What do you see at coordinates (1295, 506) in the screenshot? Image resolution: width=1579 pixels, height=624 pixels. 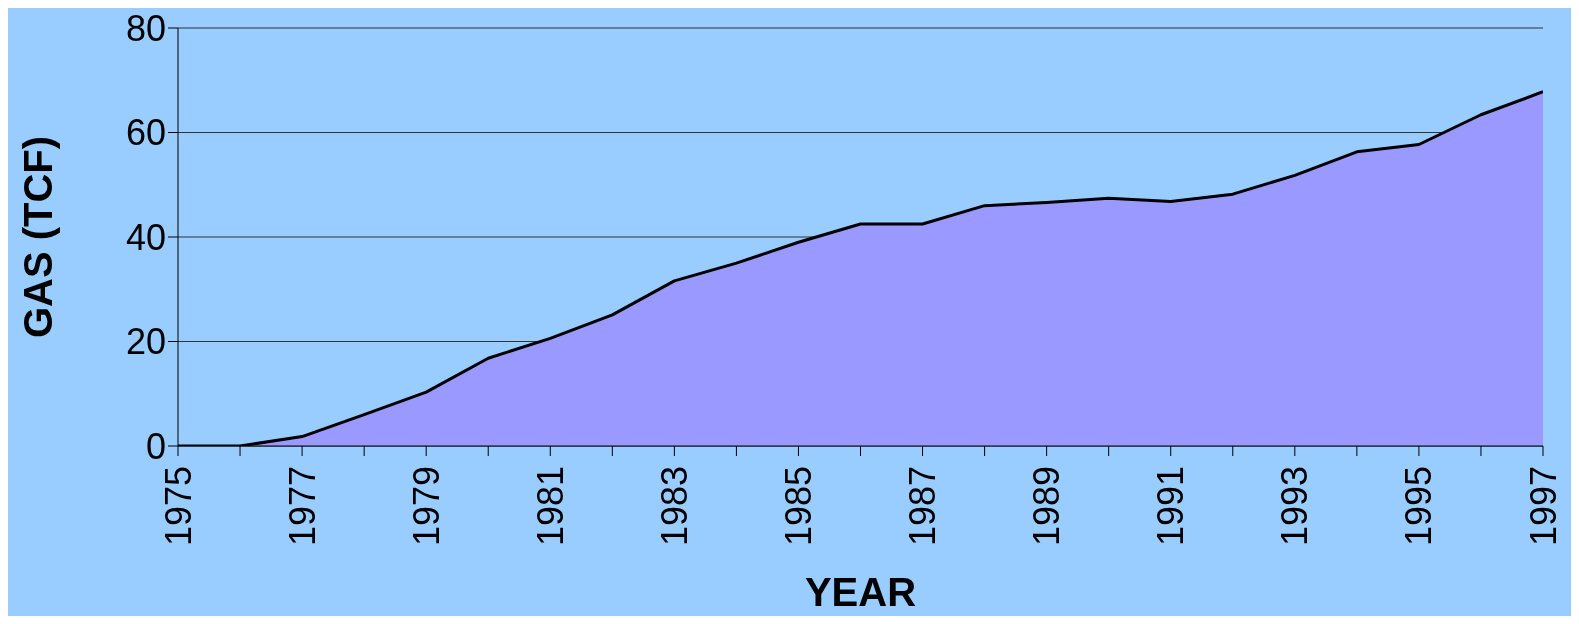 I see `x-tick-label: 1993` at bounding box center [1295, 506].